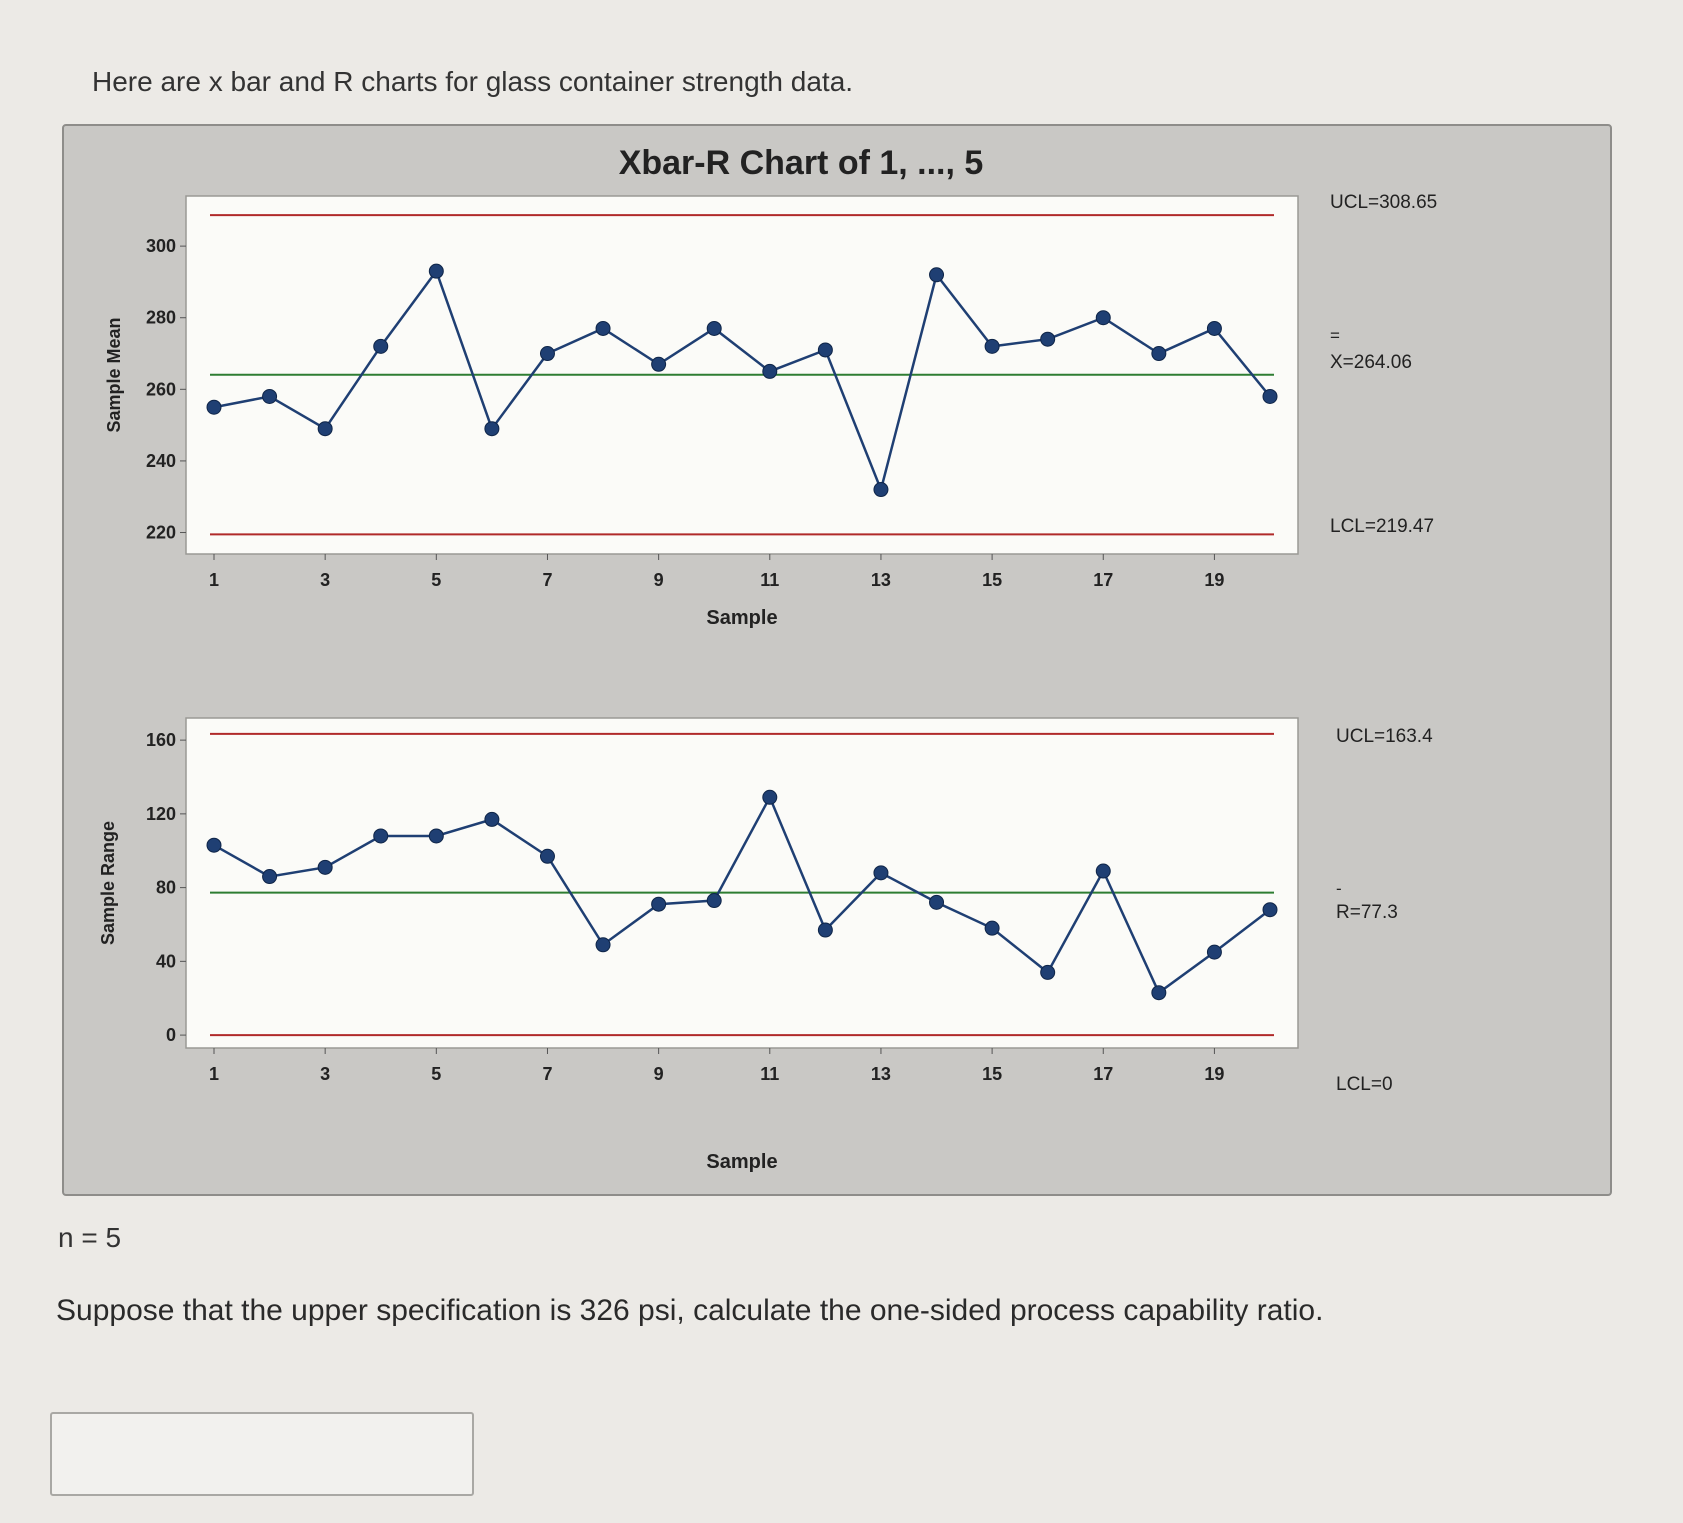  Describe the element at coordinates (769, 580) in the screenshot. I see `xbar-x-tick-label: 11` at that location.